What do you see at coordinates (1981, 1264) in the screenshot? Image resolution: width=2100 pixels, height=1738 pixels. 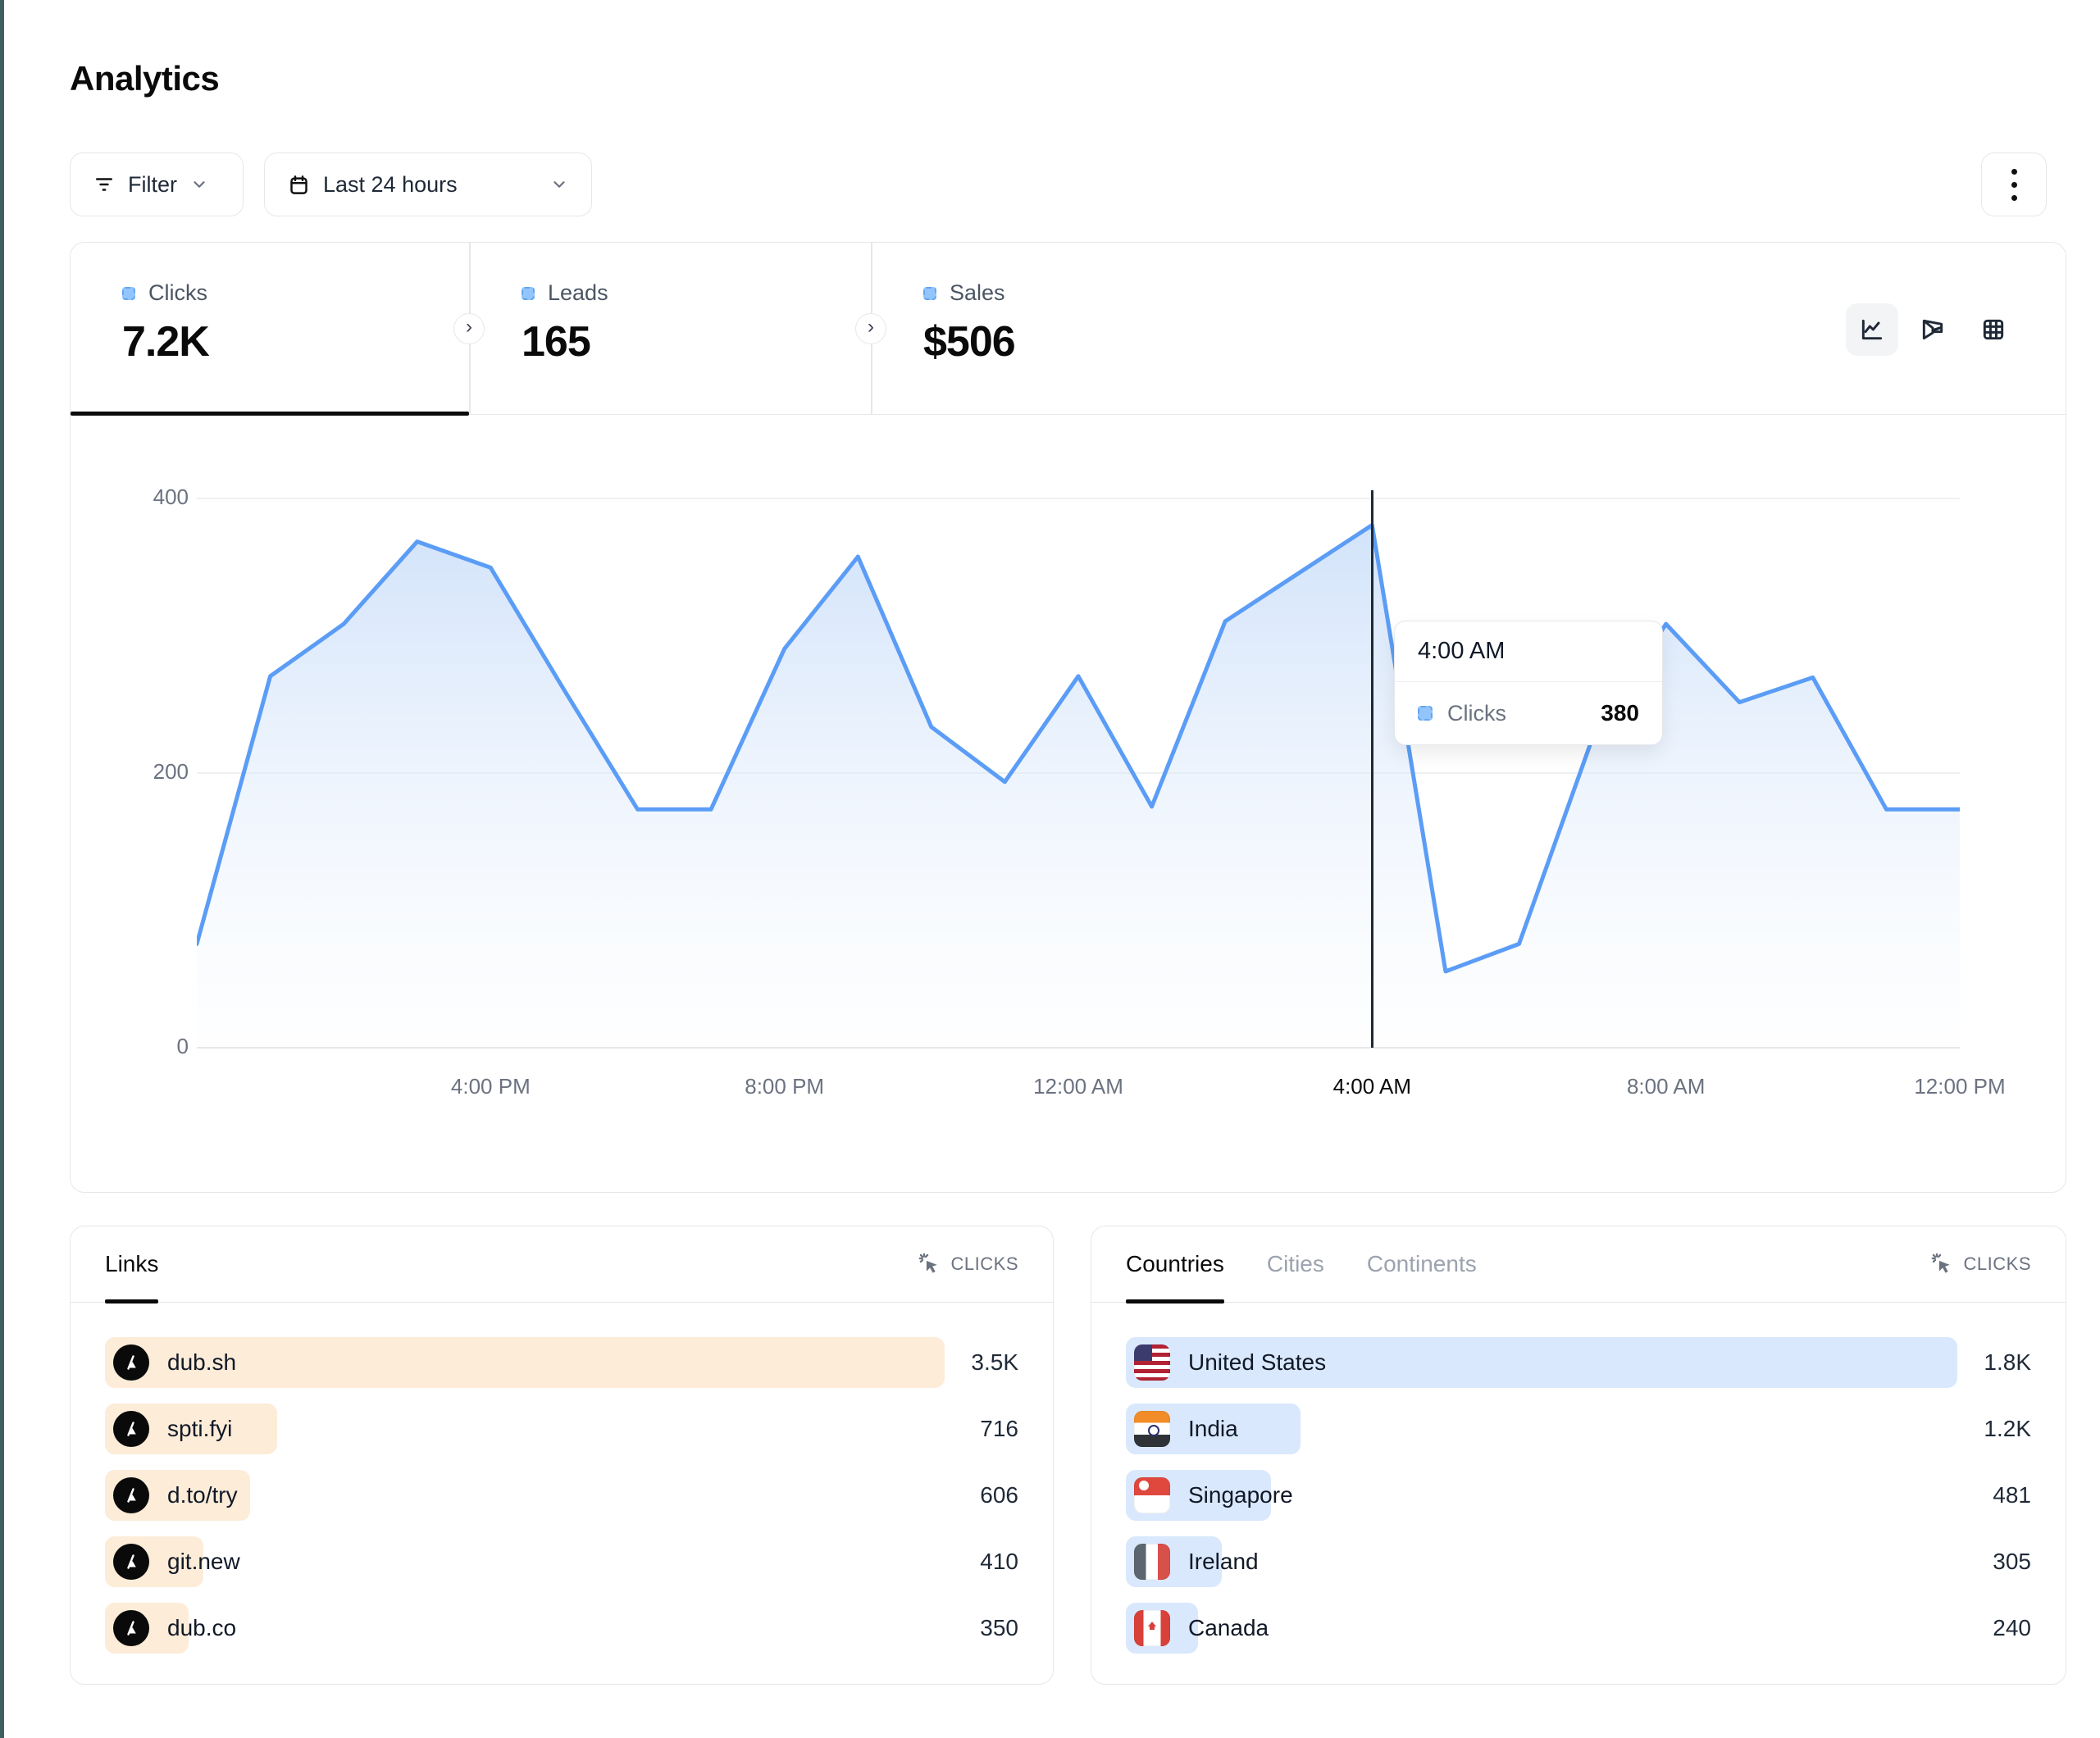 I see `countries-metric-selector: CLICKS` at bounding box center [1981, 1264].